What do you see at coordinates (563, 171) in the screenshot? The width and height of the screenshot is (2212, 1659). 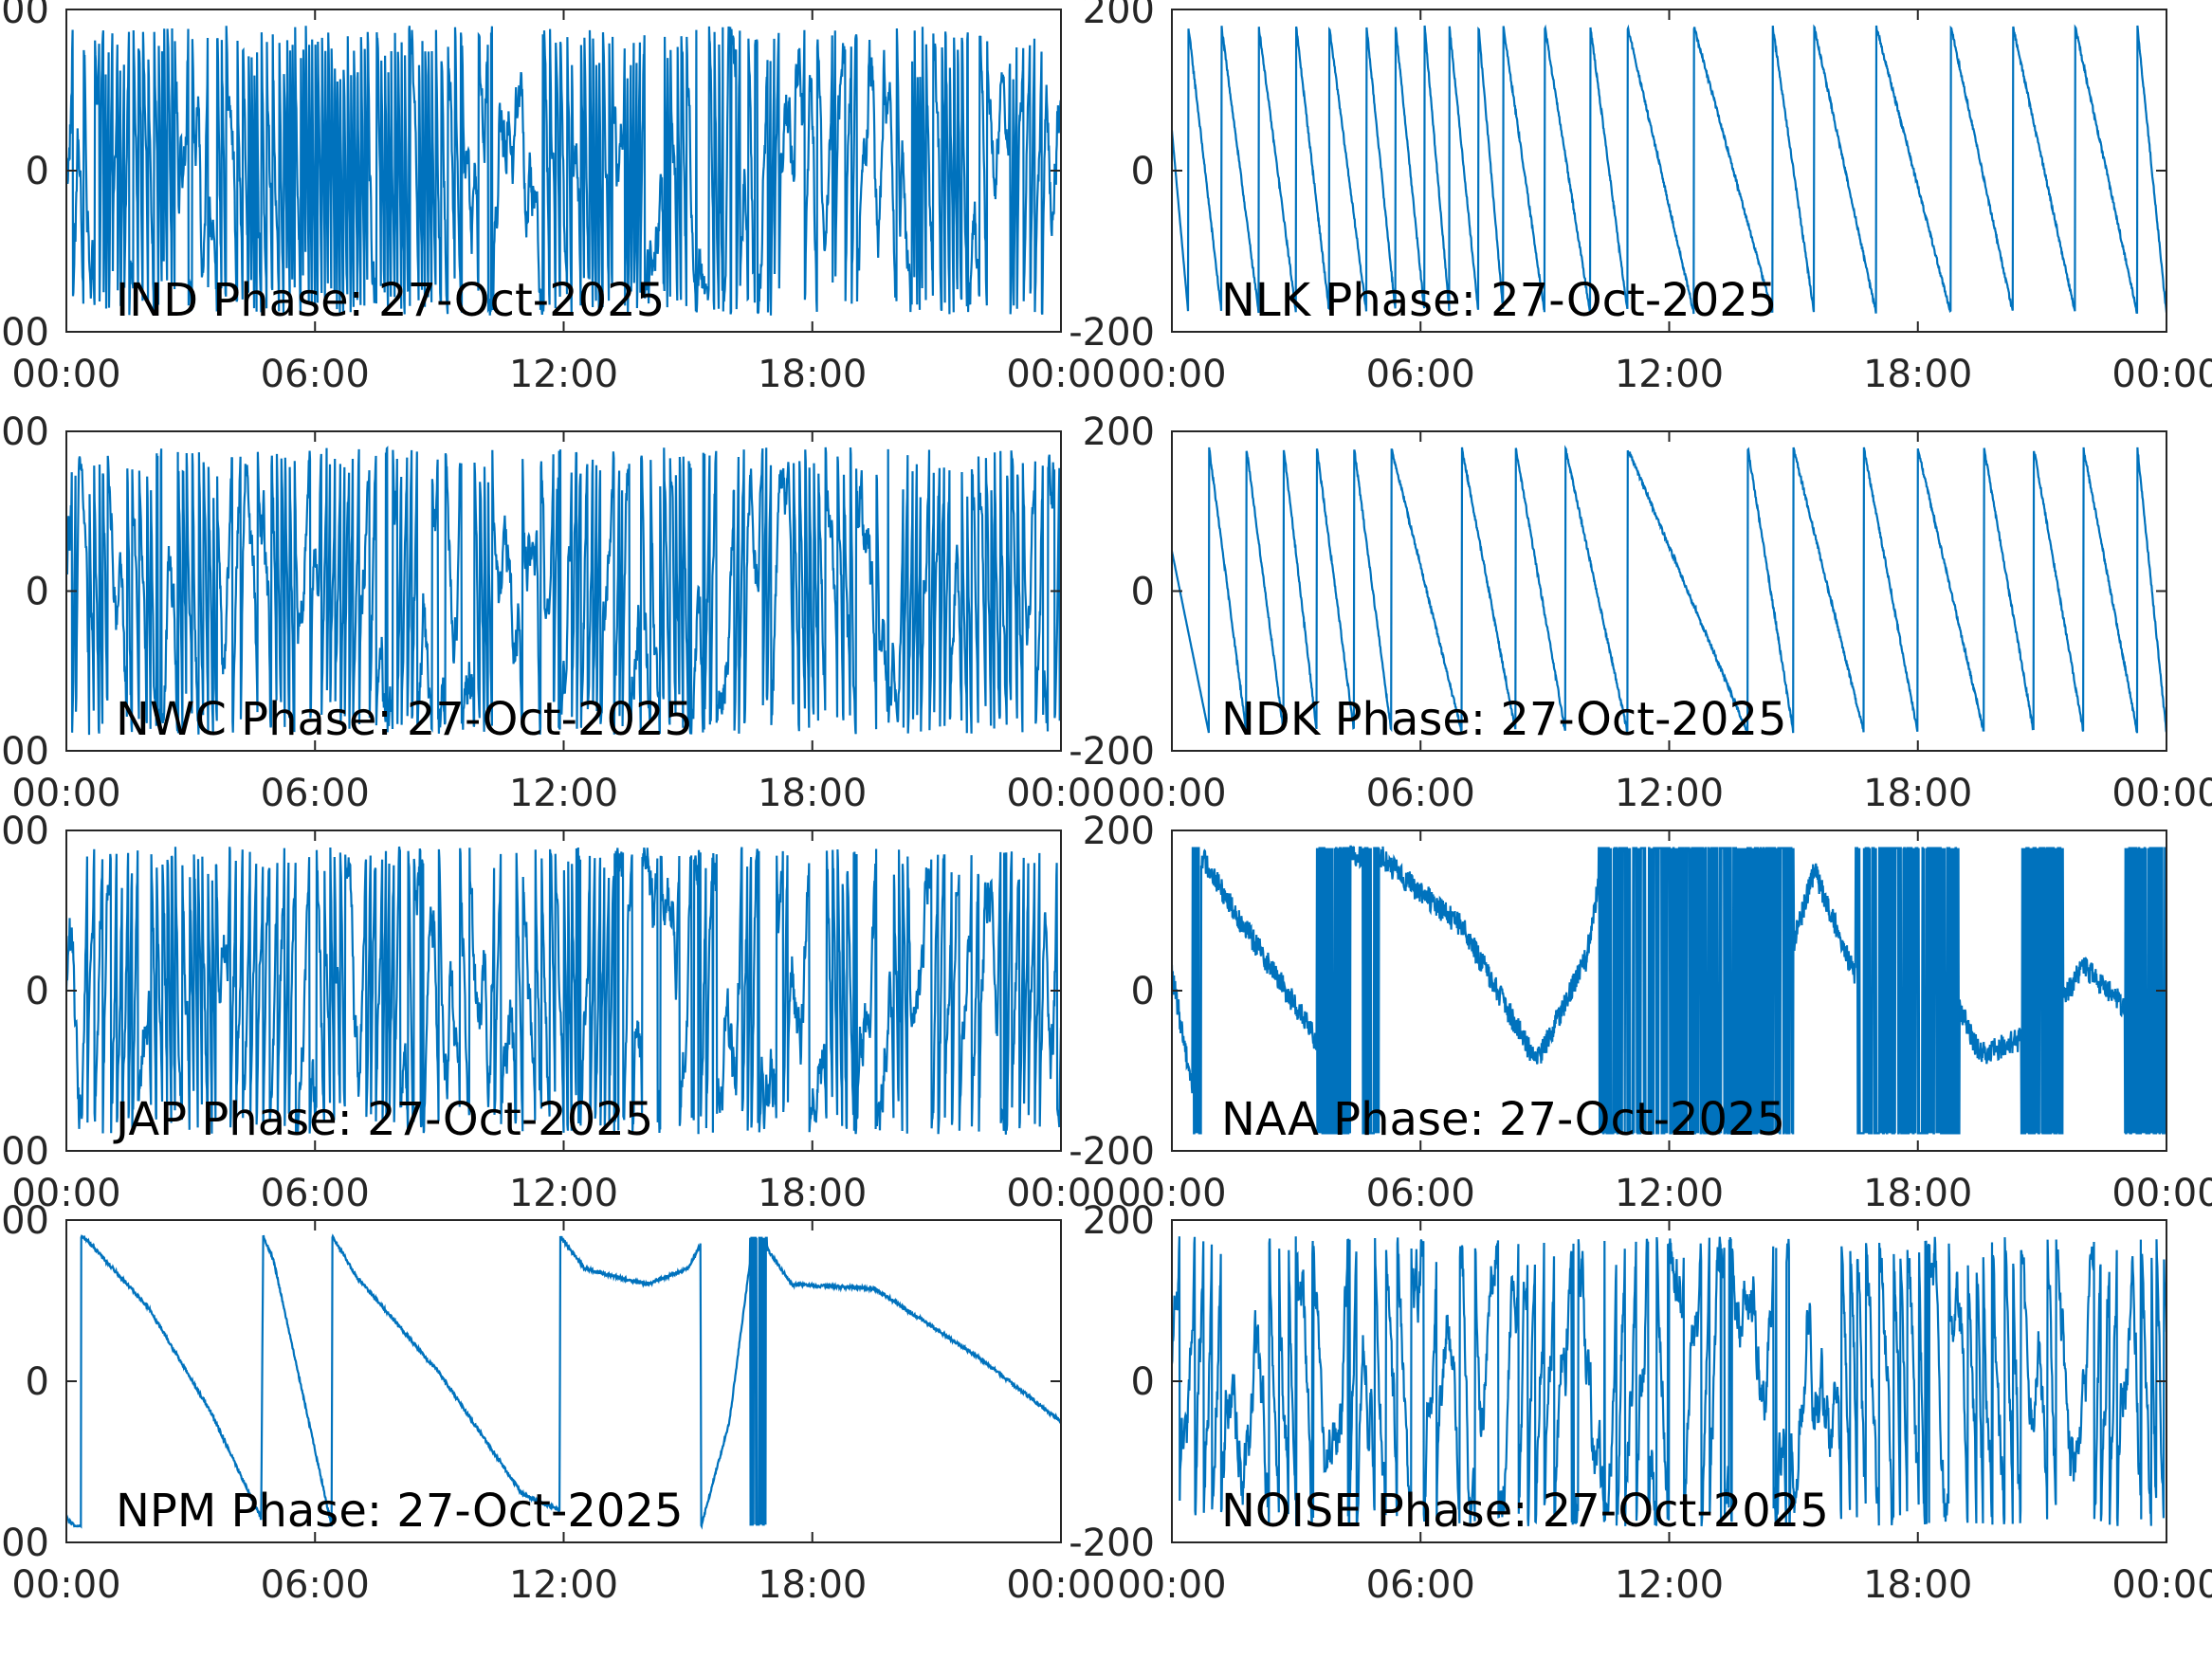 I see `series-line-ind` at bounding box center [563, 171].